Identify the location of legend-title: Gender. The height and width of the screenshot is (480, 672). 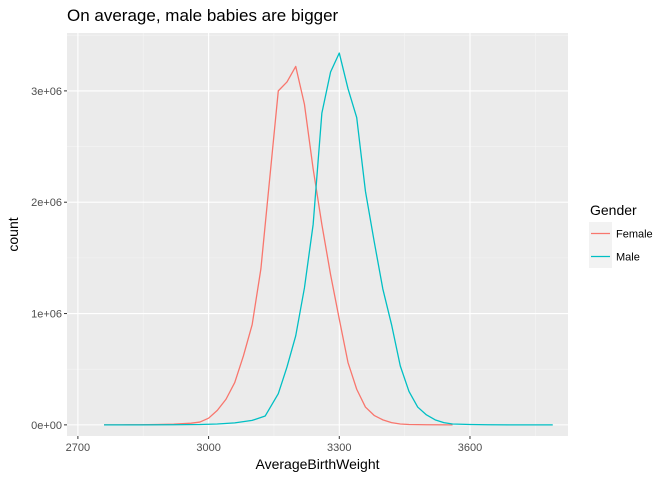
(613, 210).